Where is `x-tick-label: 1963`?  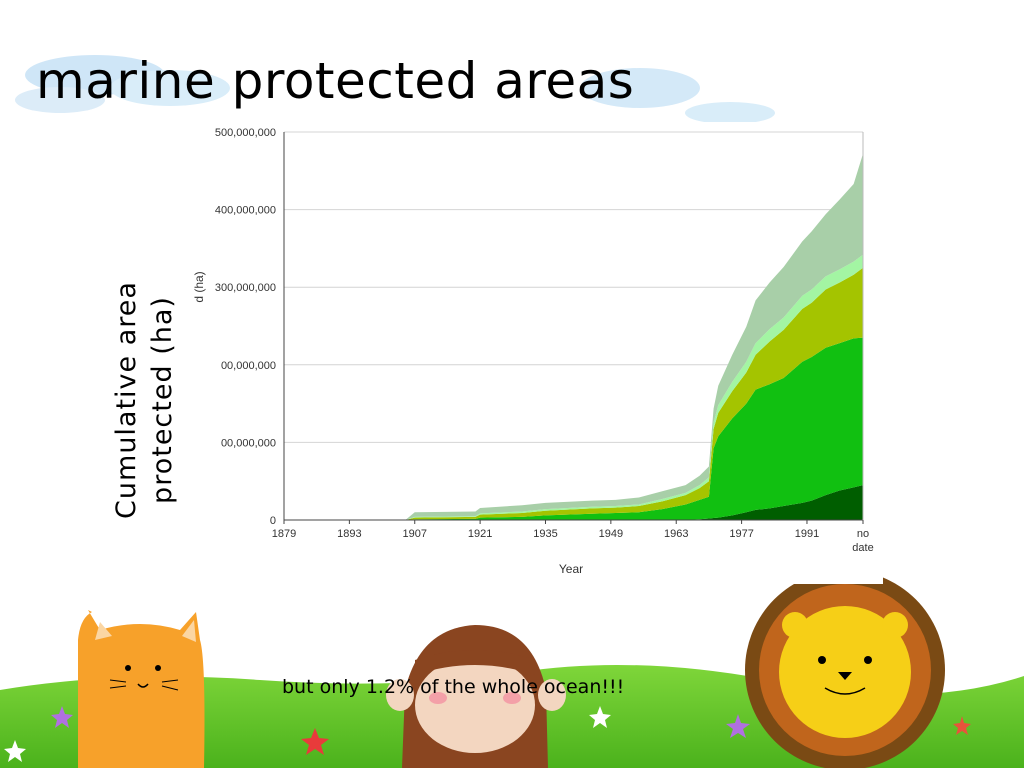
x-tick-label: 1963 is located at coordinates (676, 534).